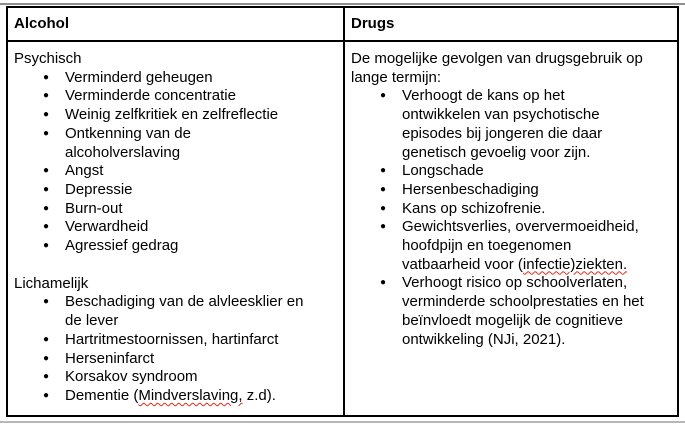  What do you see at coordinates (174, 246) in the screenshot?
I see `list-item: Agressief gedrag` at bounding box center [174, 246].